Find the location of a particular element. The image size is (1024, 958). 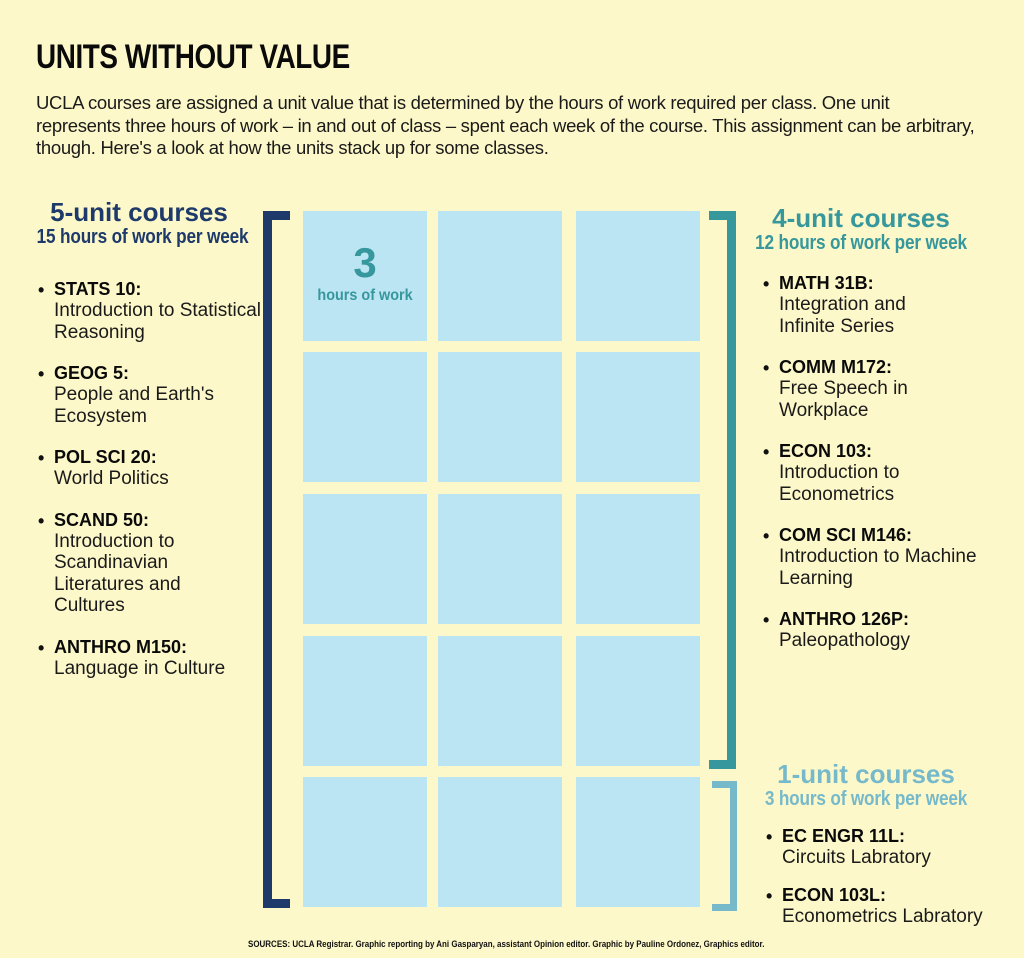

four-unit-bracket is located at coordinates (722, 490).